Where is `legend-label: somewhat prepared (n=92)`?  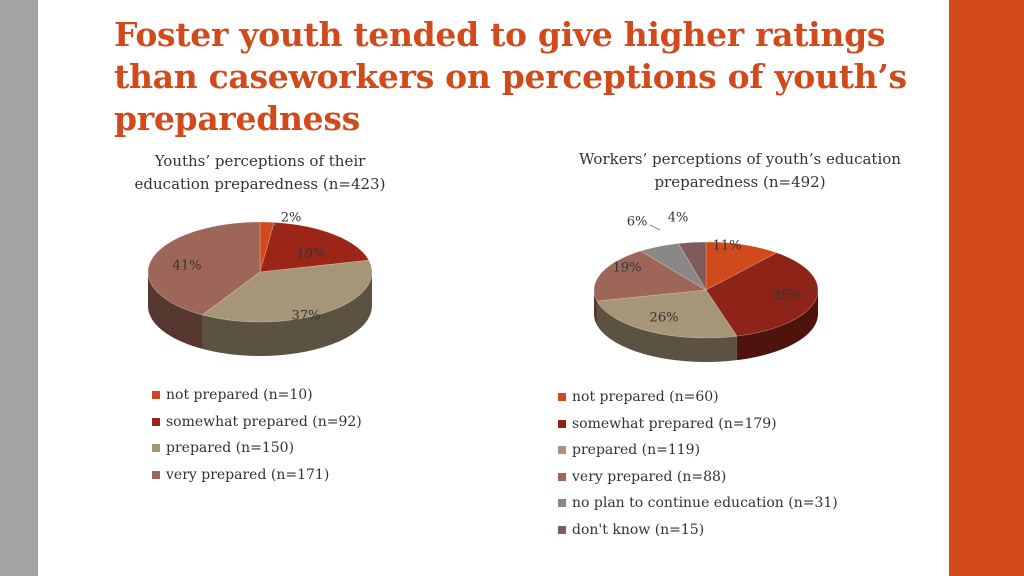 legend-label: somewhat prepared (n=92) is located at coordinates (264, 421).